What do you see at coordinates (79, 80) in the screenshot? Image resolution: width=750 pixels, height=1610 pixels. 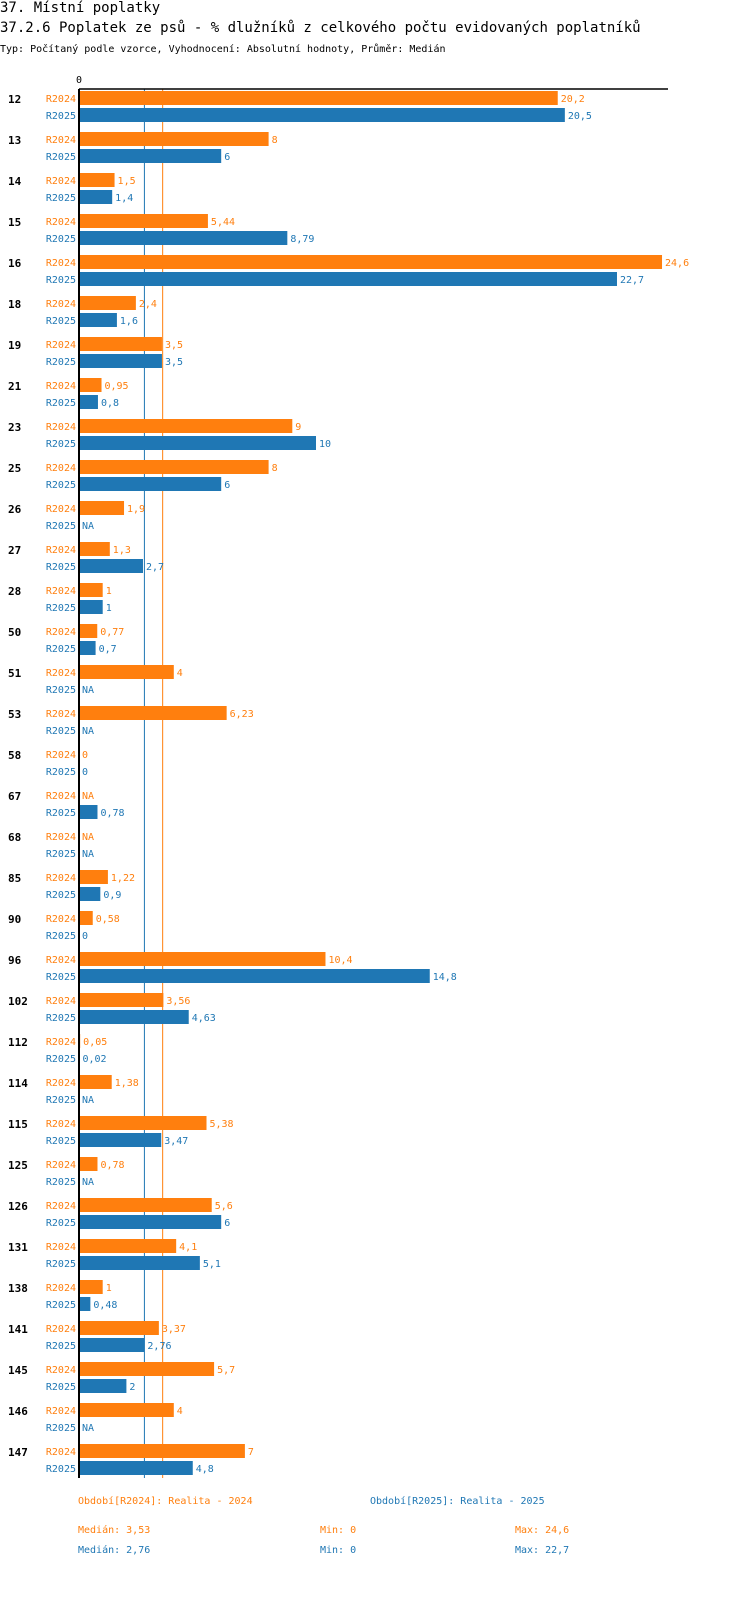 I see `axis-tick-zero: 0` at bounding box center [79, 80].